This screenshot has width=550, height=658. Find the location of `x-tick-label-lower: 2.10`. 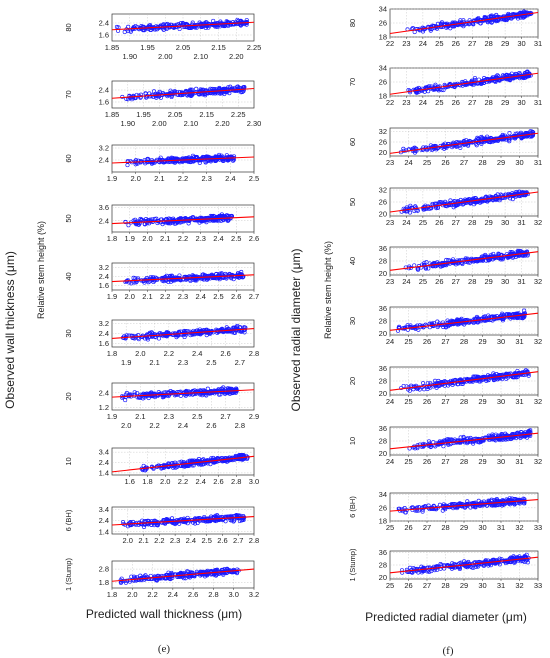

x-tick-label-lower: 2.10 is located at coordinates (200, 56).